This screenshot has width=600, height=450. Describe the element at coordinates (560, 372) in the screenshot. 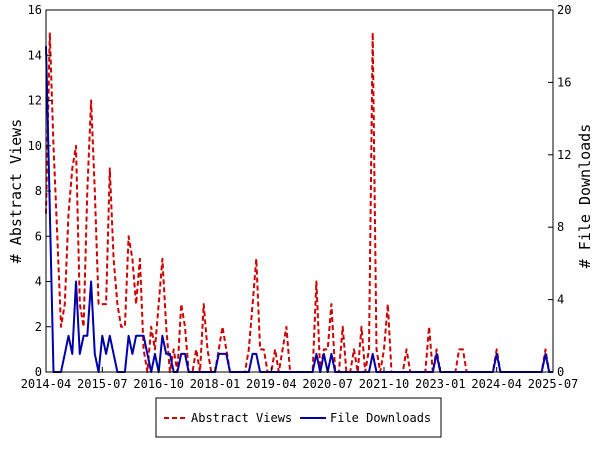

I see `y-right-tick-label: 0` at that location.